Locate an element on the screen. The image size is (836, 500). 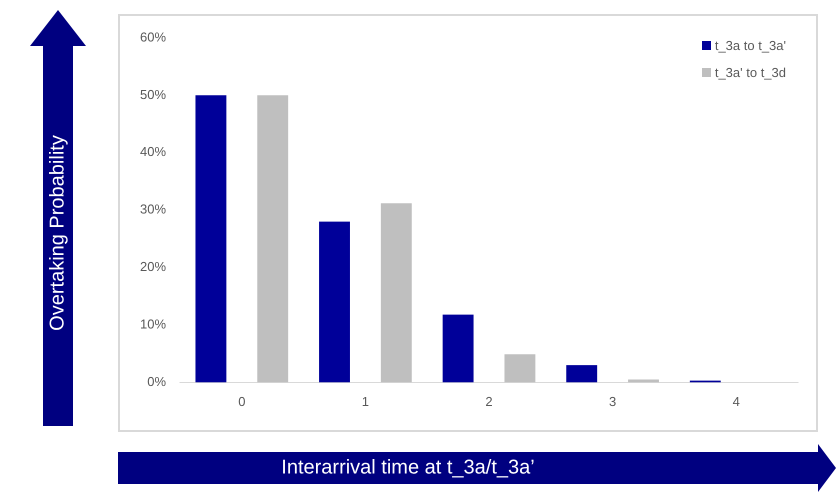
x-tick-label: 3 is located at coordinates (612, 401).